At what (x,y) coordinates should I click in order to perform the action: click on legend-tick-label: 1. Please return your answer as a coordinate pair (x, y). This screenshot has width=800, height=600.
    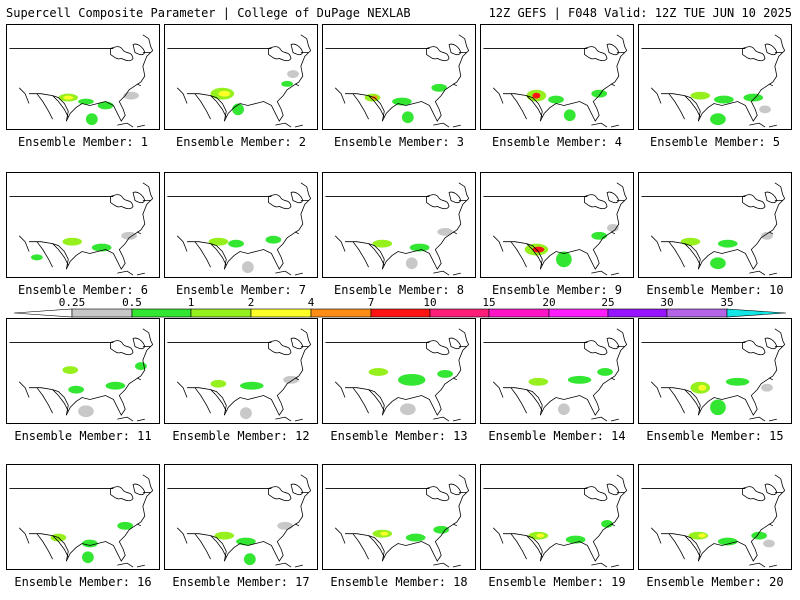
    Looking at the image, I should click on (191, 302).